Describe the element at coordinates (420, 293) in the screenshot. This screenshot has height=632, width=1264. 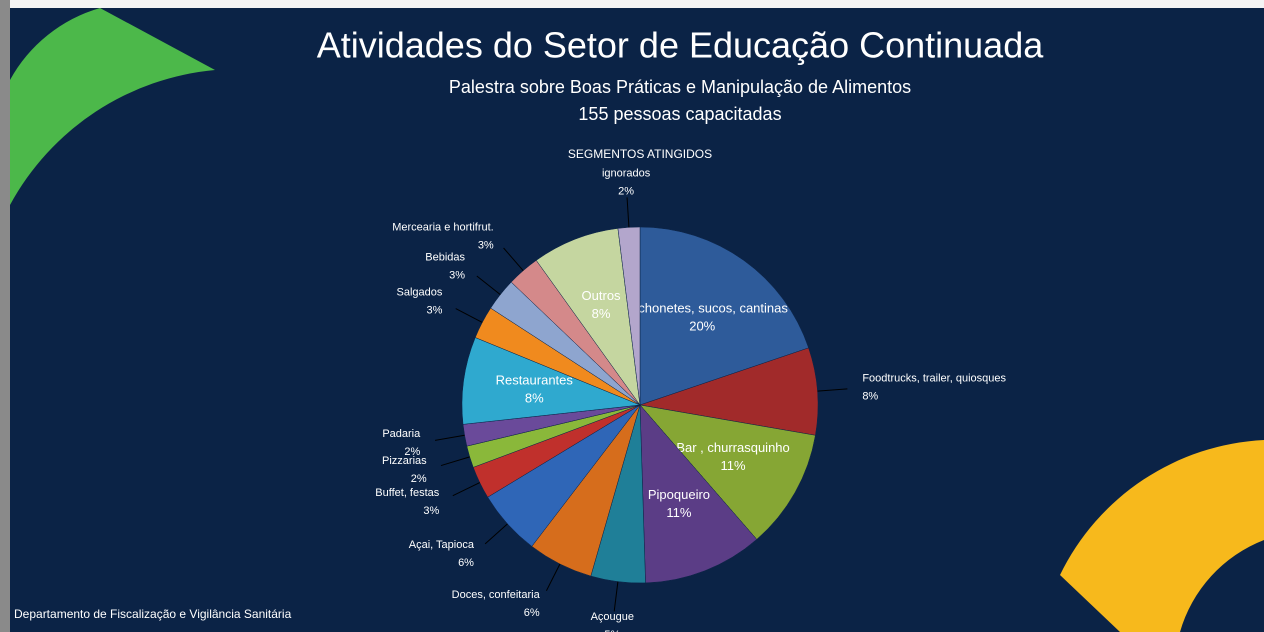
I see `slice-label: Salgados` at that location.